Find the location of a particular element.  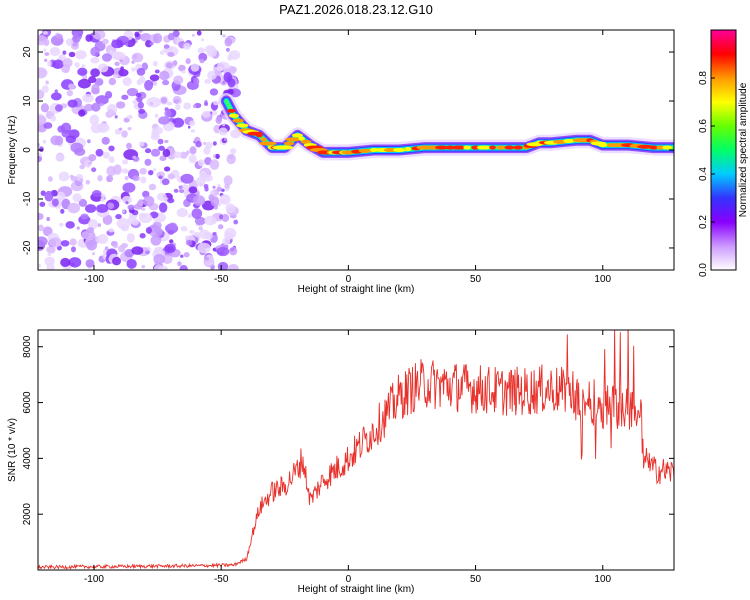

colorbar-tick-label: 0.8 is located at coordinates (703, 78).